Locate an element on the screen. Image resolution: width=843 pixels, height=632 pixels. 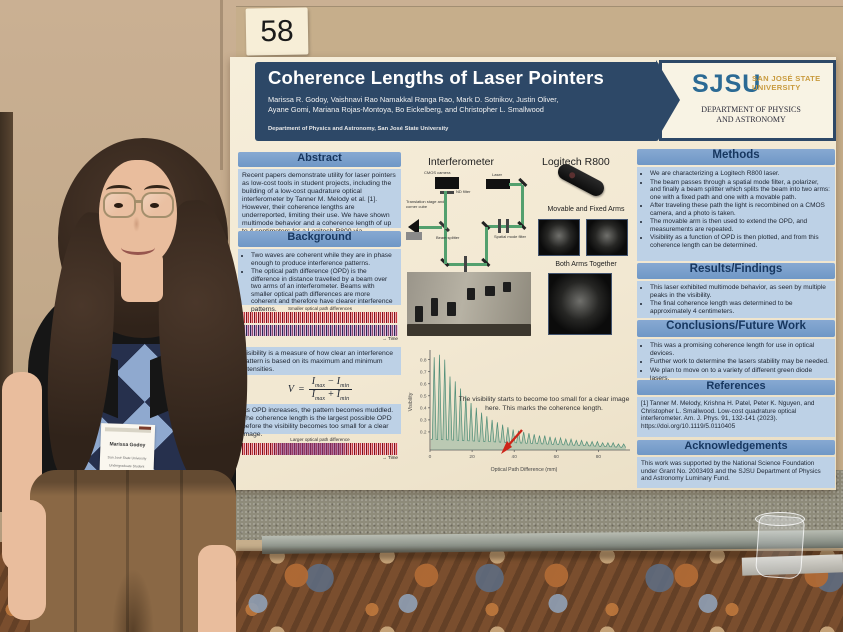
conclusions-heading: Conclusions/Future Work is located at coordinates (736, 328).